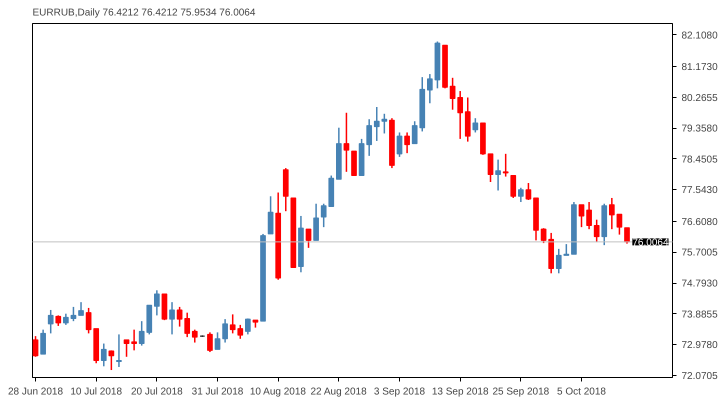  I want to click on ref-line-label: 76.0064, so click(650, 242).